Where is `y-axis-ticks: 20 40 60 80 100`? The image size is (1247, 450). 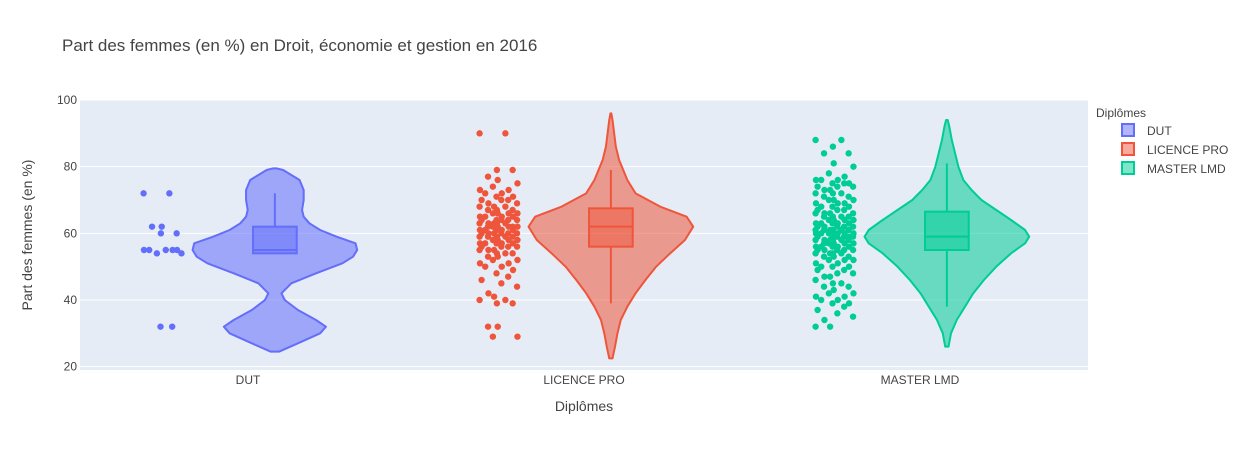
y-axis-ticks: 20 40 60 80 100 is located at coordinates (67, 233).